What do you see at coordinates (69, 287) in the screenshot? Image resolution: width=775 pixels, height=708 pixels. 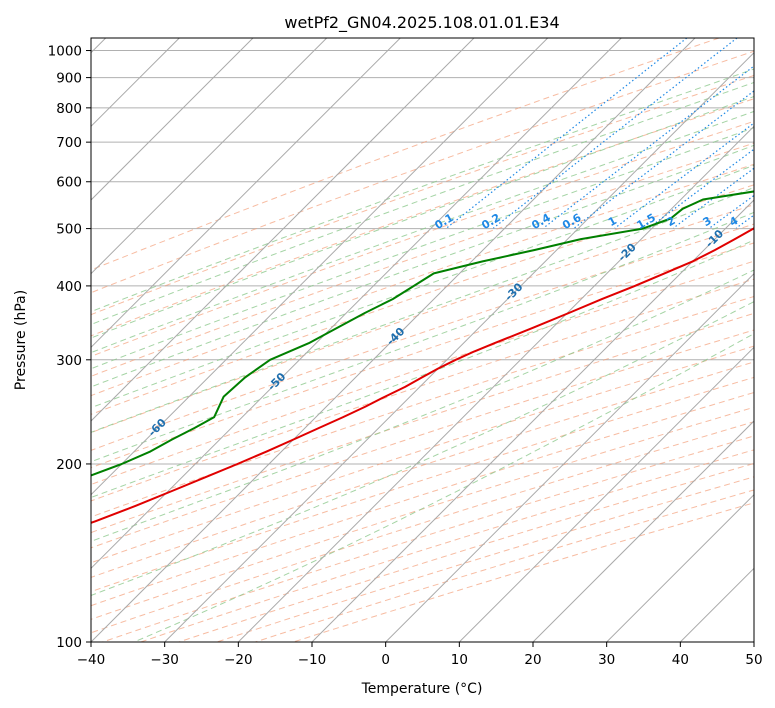 I see `y-tick-label: 400` at bounding box center [69, 287].